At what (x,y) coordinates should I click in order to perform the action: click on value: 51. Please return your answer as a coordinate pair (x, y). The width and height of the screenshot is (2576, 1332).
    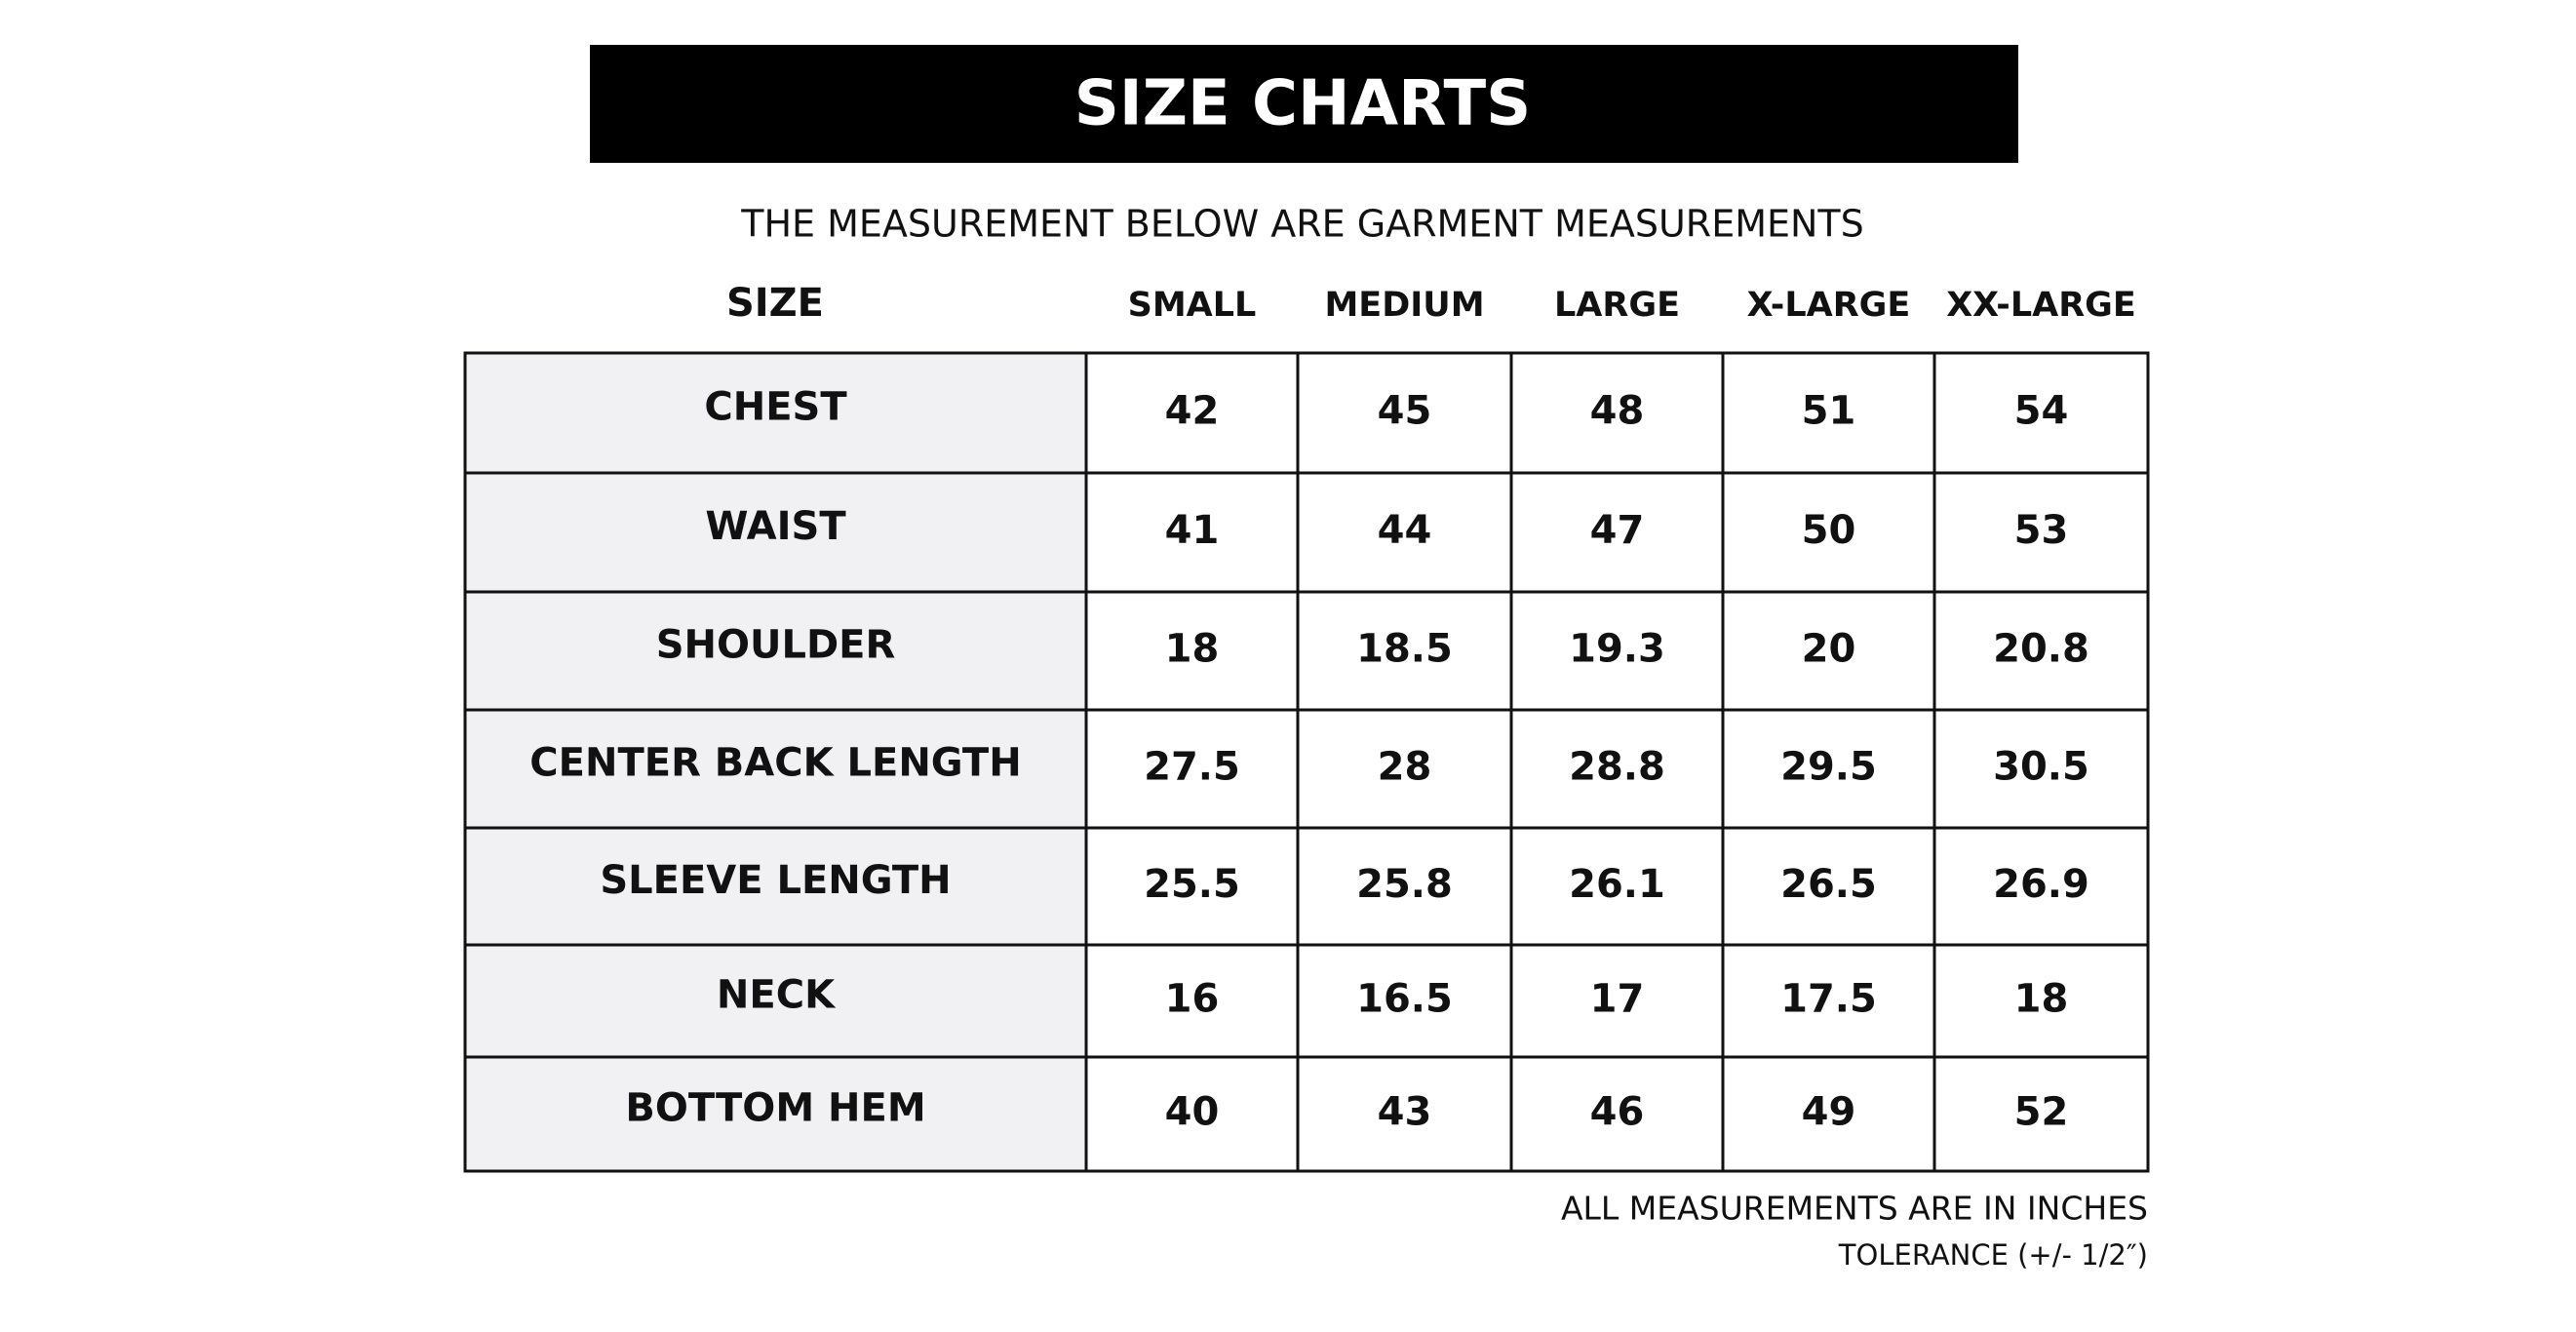
    Looking at the image, I should click on (1829, 411).